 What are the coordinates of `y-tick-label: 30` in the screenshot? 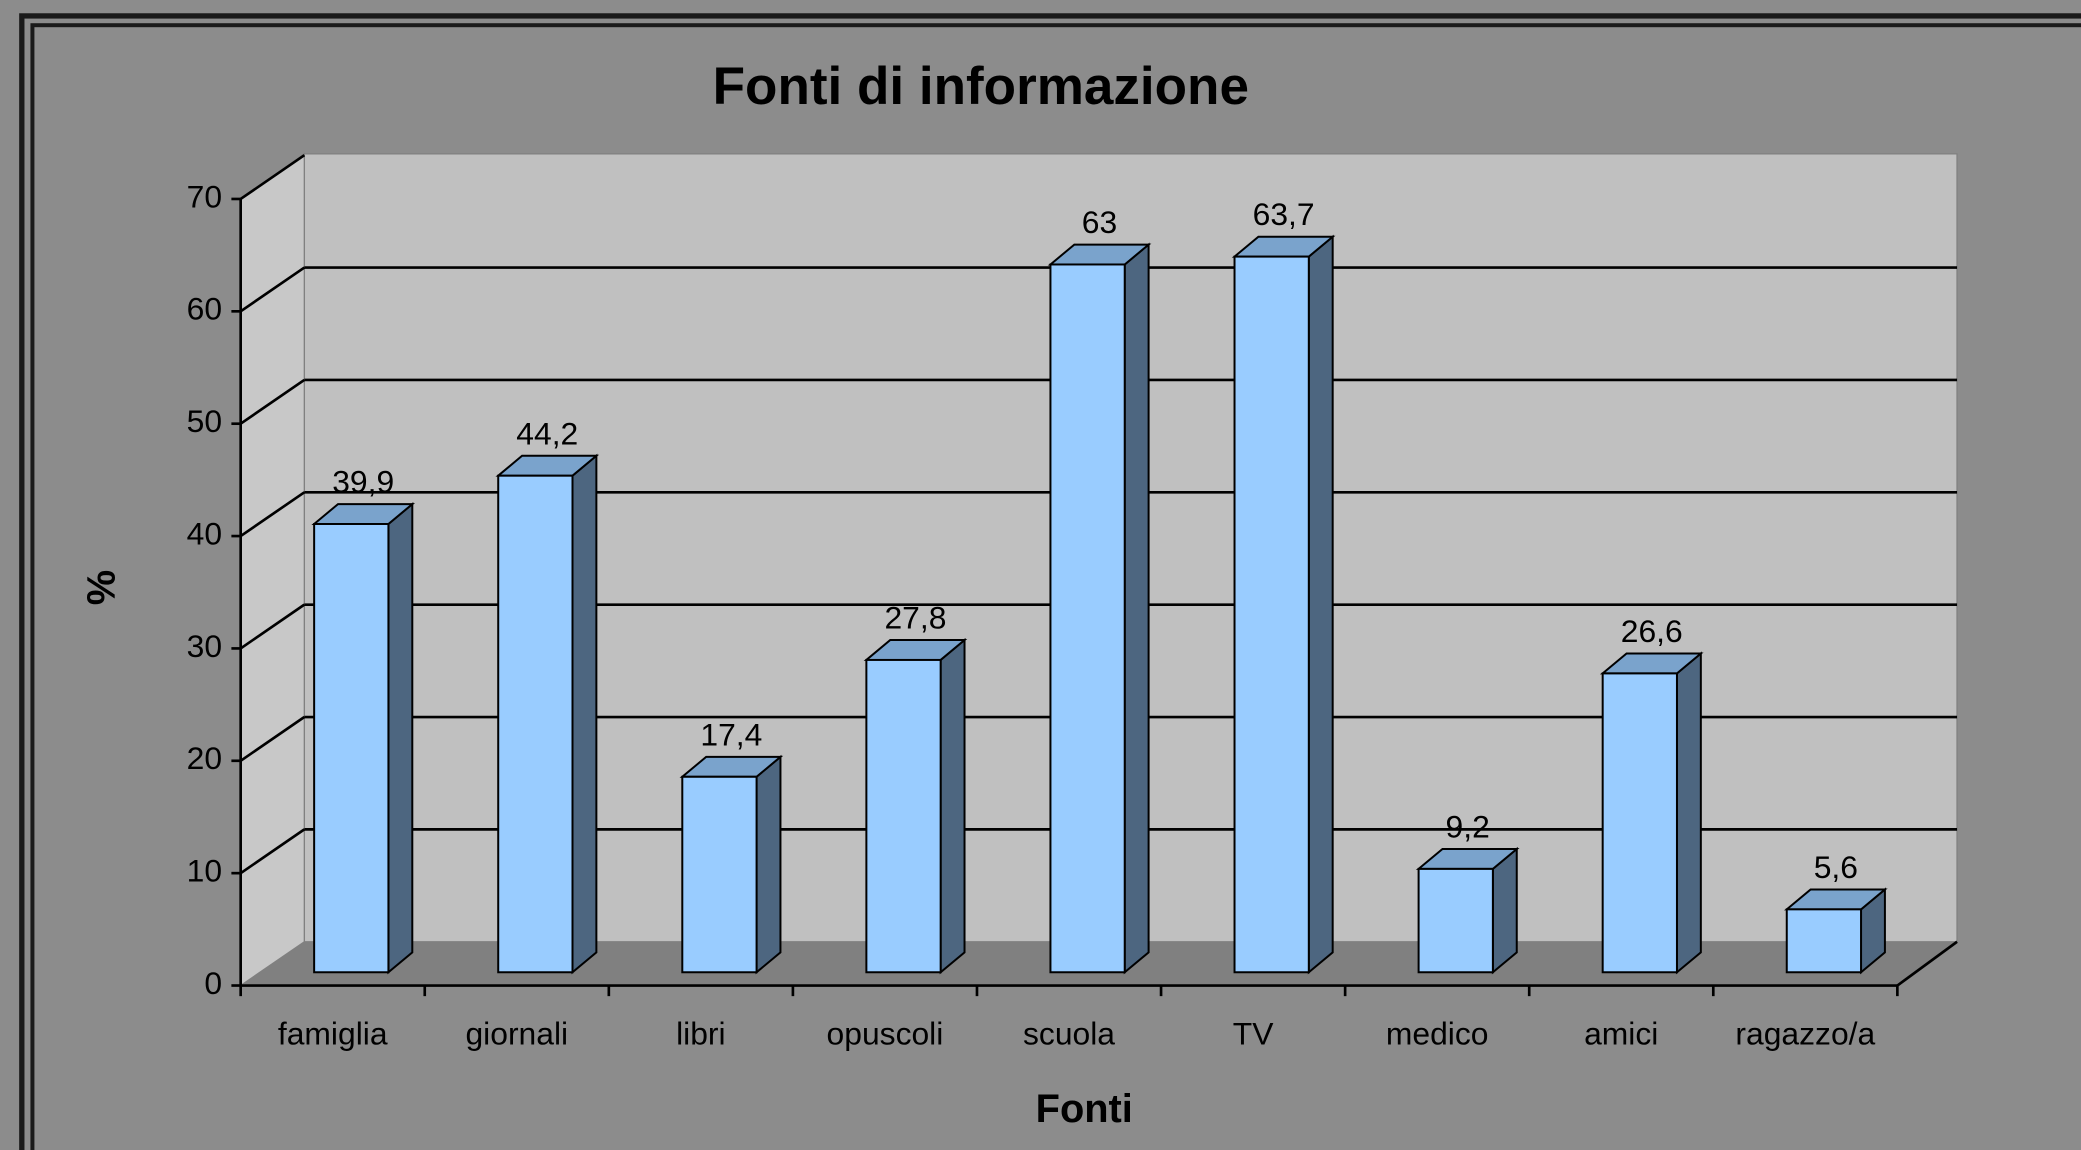 It's located at (204, 646).